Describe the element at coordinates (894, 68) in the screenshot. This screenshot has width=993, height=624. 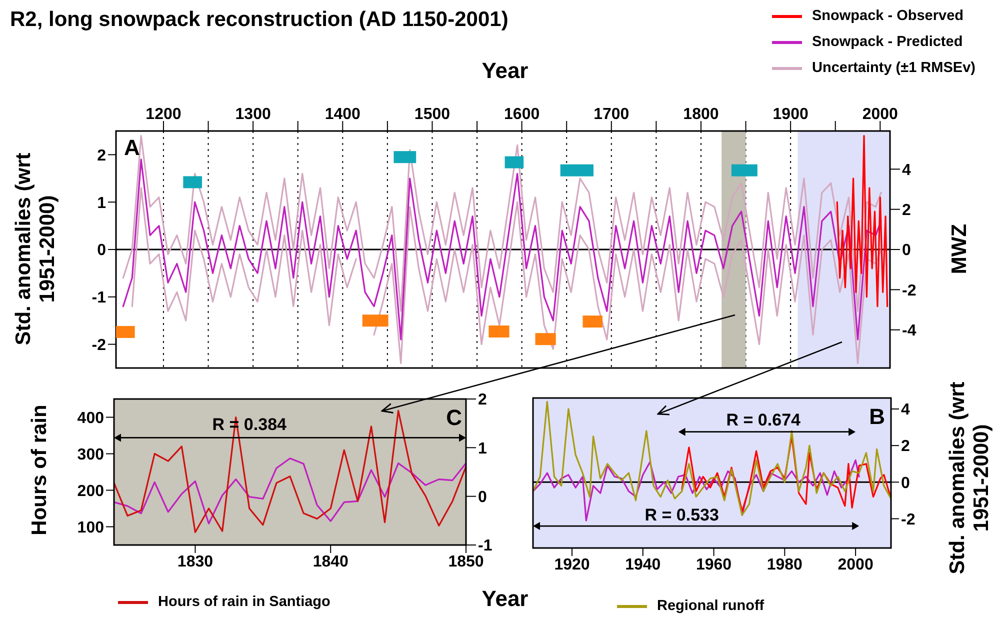
I see `legend-label: Uncertainty (±1 RMSEv)` at that location.